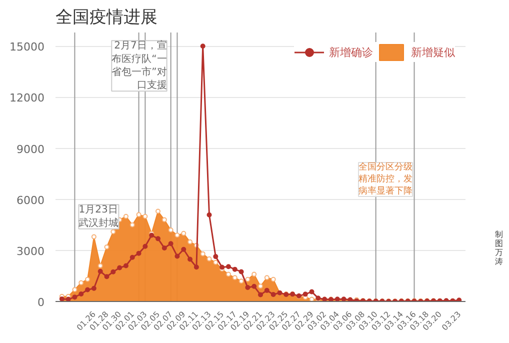 This screenshot has height=343, width=509. Describe the element at coordinates (30, 251) in the screenshot. I see `y-tick-label: 3000` at that location.